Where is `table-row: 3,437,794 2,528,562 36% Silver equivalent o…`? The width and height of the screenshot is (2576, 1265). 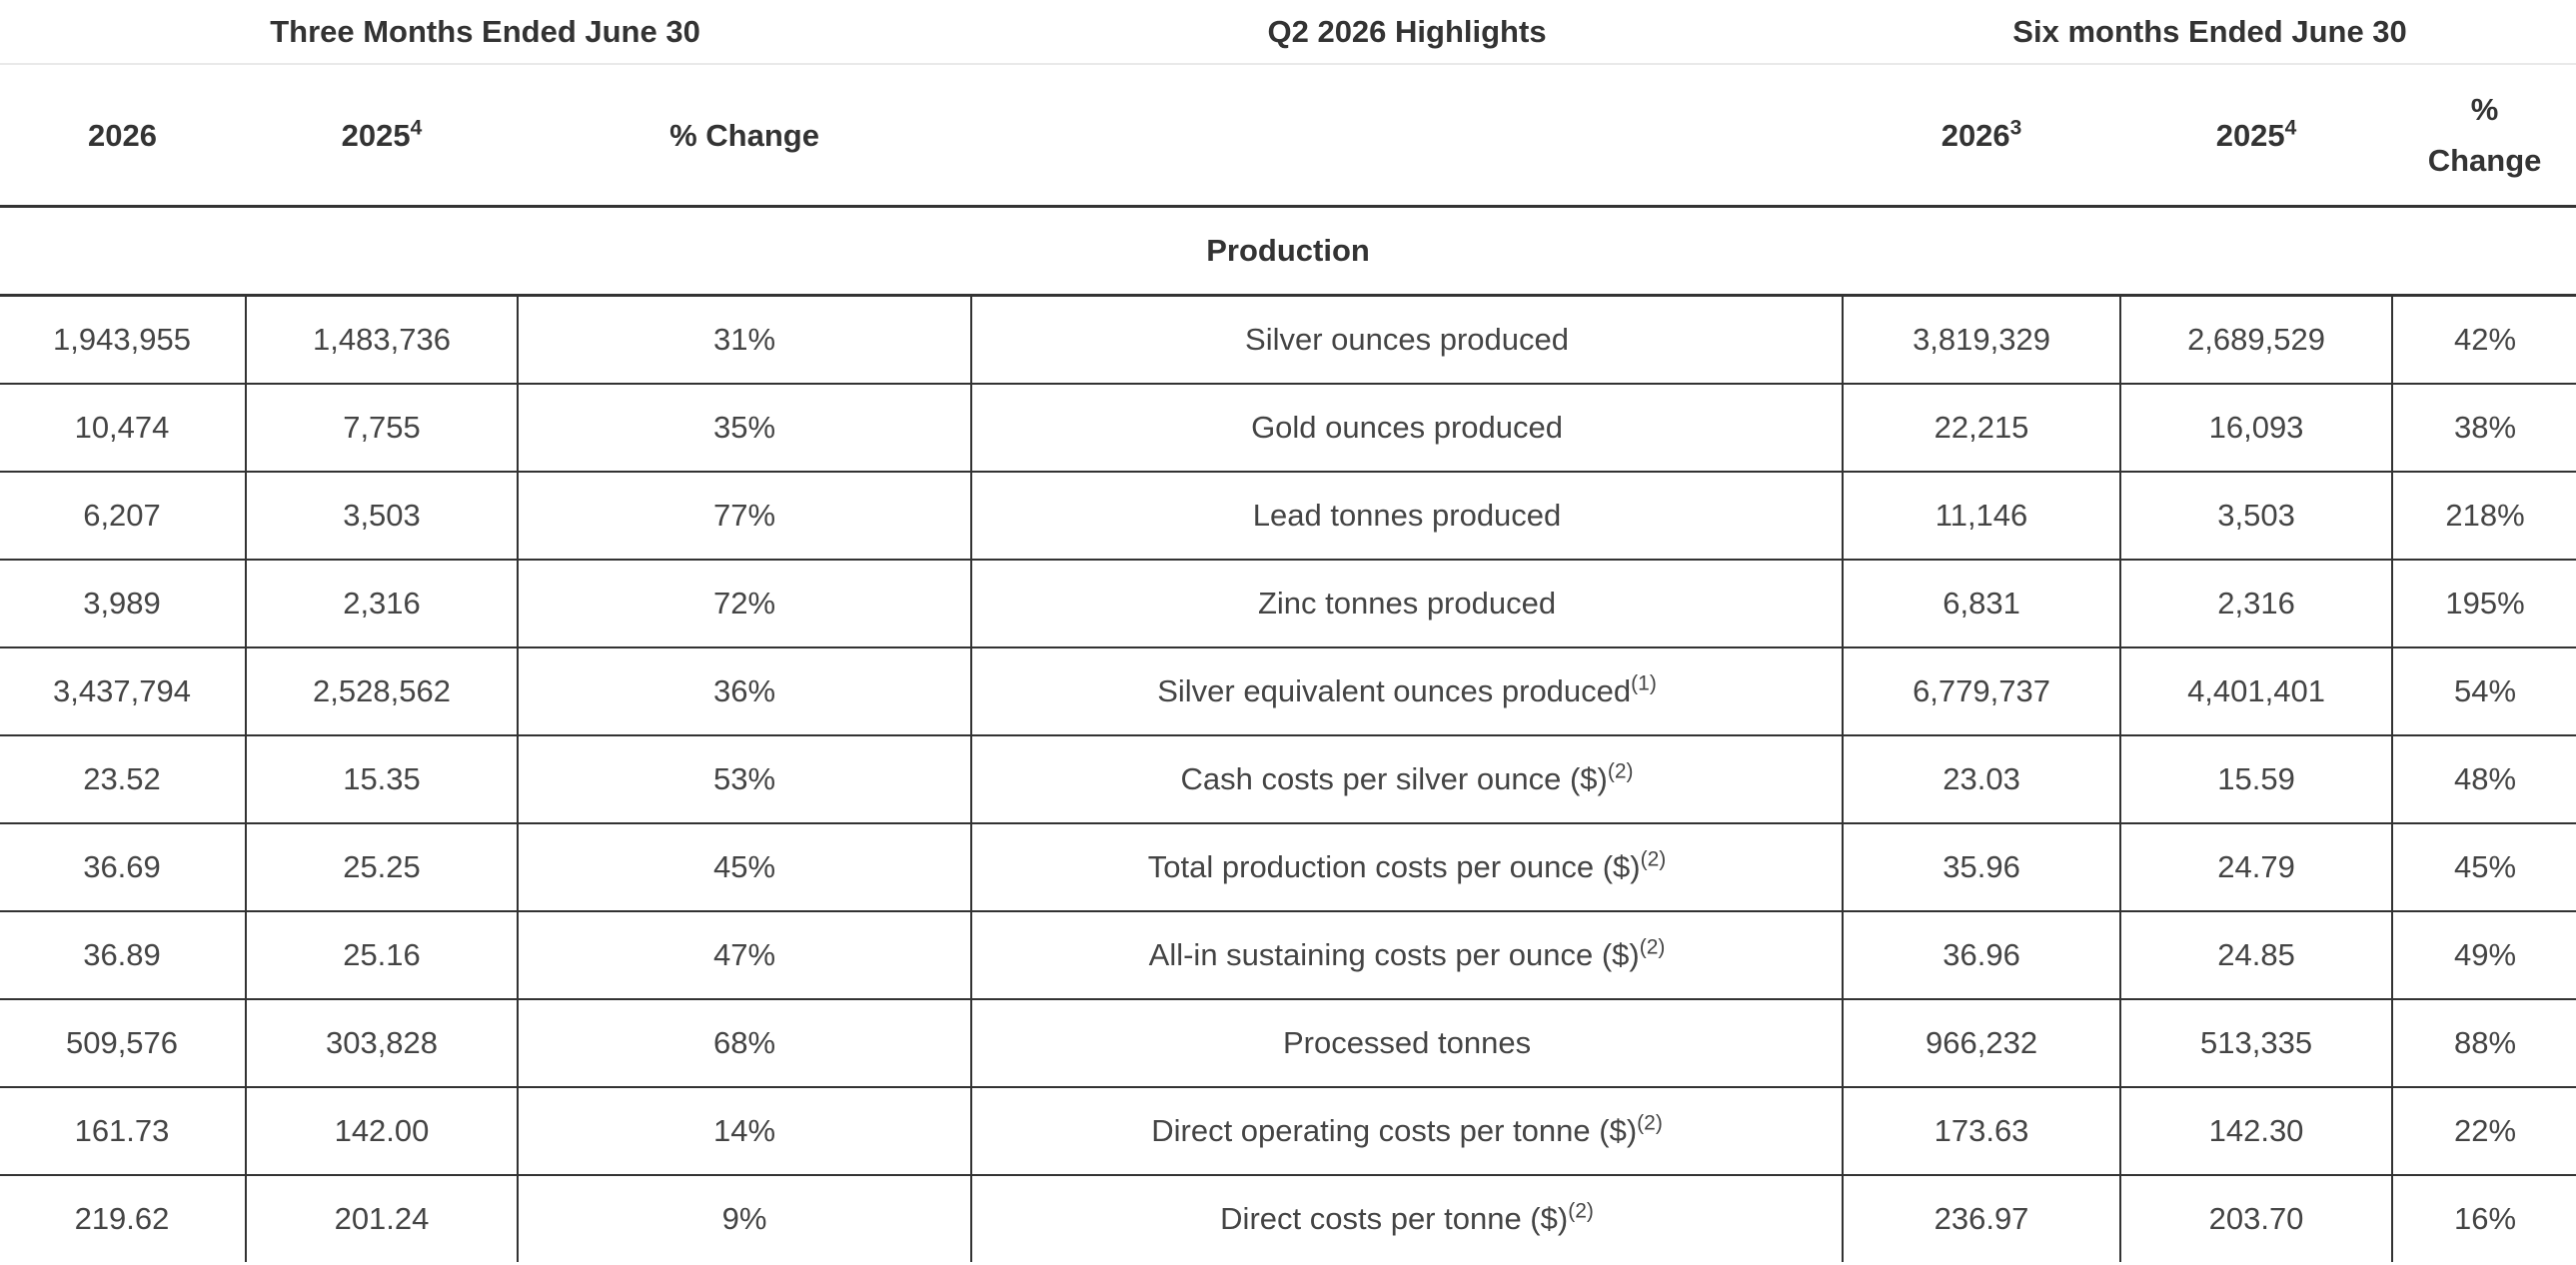 table-row: 3,437,794 2,528,562 36% Silver equivalent o… is located at coordinates (1288, 691).